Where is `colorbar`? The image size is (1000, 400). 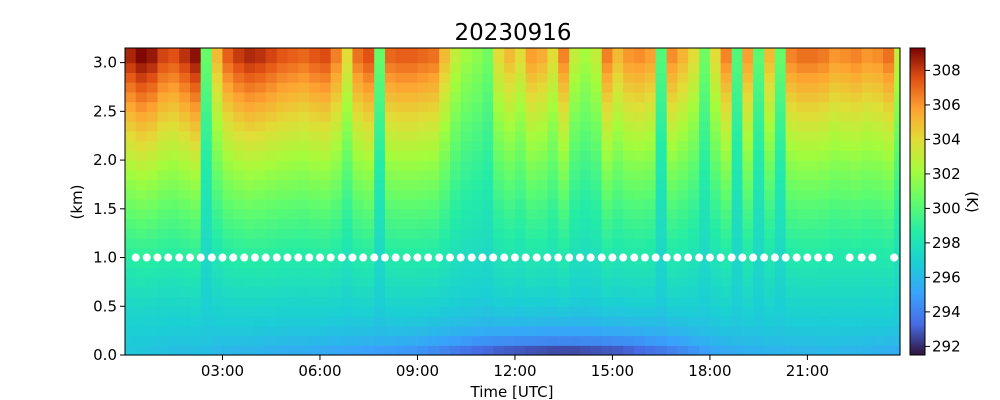
colorbar is located at coordinates (917, 201).